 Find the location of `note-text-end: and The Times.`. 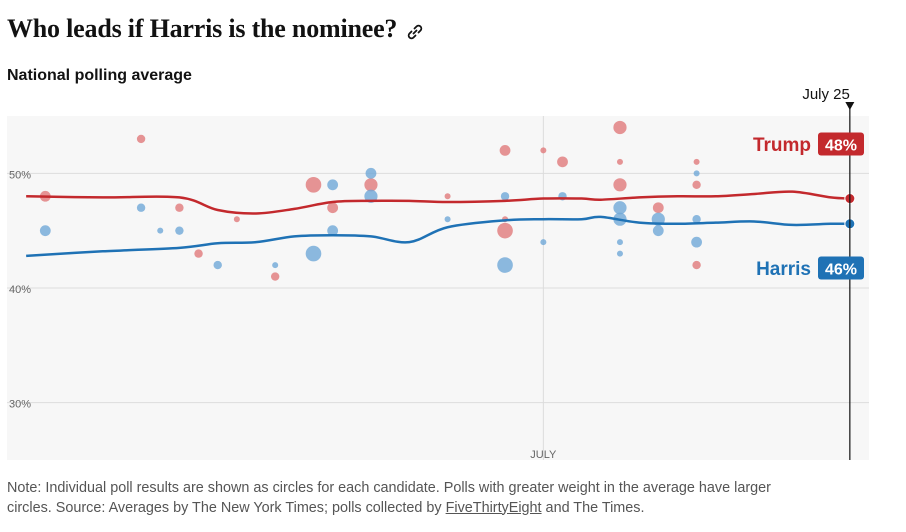

note-text-end: and The Times. is located at coordinates (593, 507).